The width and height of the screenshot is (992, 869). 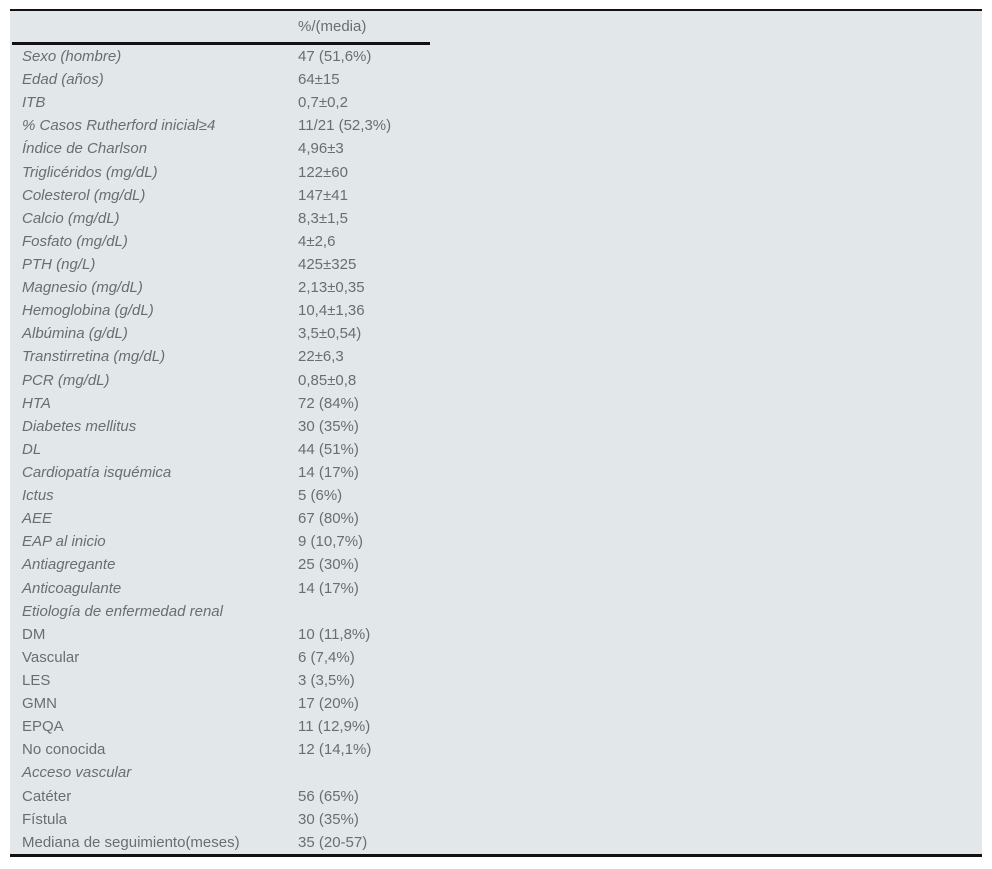 I want to click on row-value: 10,4±1,36, so click(x=331, y=311).